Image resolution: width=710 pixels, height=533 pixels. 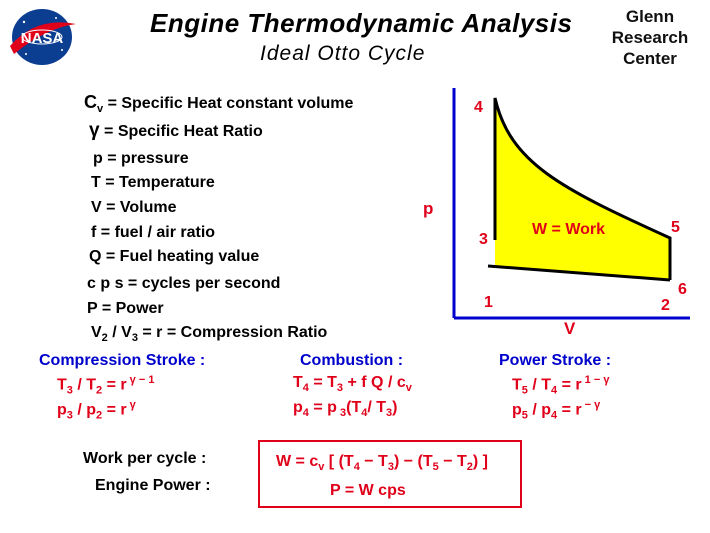 I want to click on pv-diagram, so click(x=571, y=204).